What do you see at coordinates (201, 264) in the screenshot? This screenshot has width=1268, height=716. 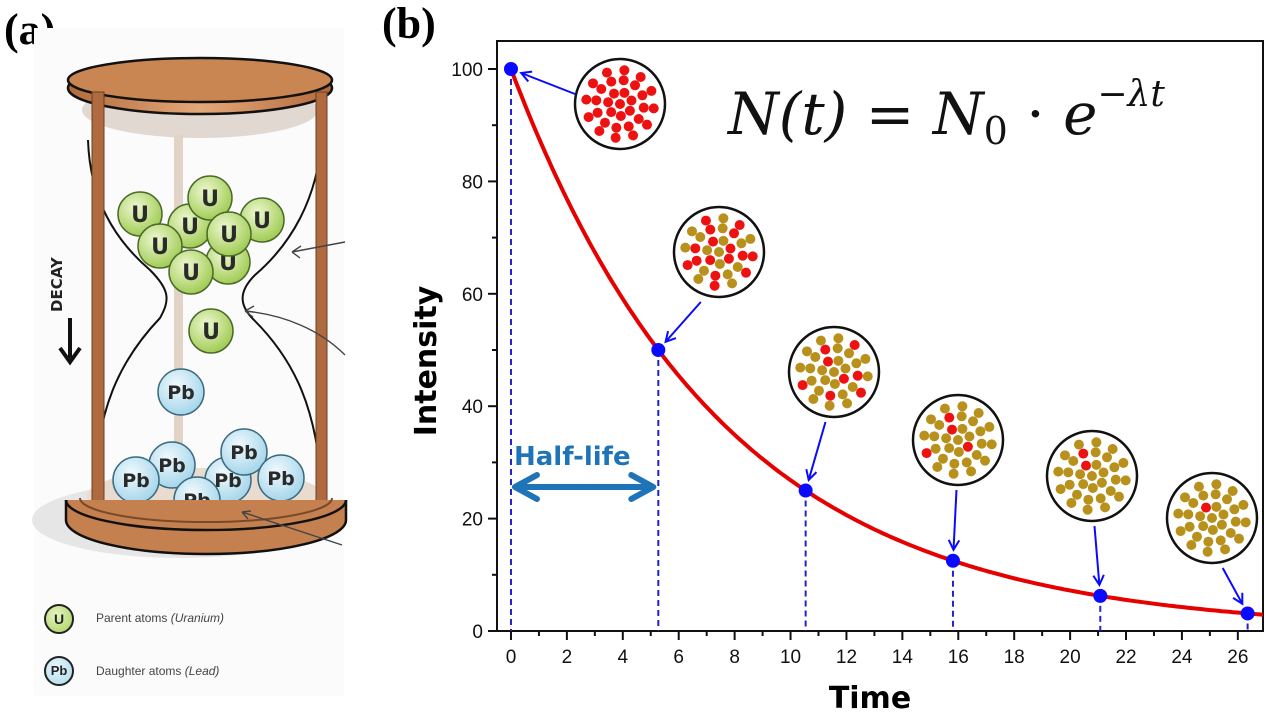 I see `uranium-atoms: U U U U U U U U U` at bounding box center [201, 264].